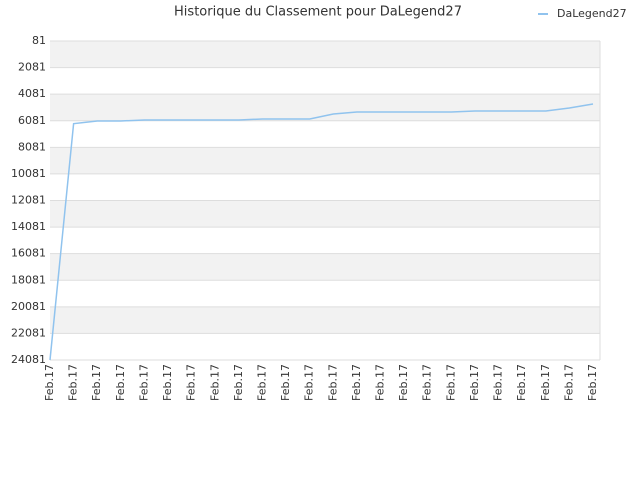 The width and height of the screenshot is (640, 484). What do you see at coordinates (32, 93) in the screenshot?
I see `y-tick-label: 4081` at bounding box center [32, 93].